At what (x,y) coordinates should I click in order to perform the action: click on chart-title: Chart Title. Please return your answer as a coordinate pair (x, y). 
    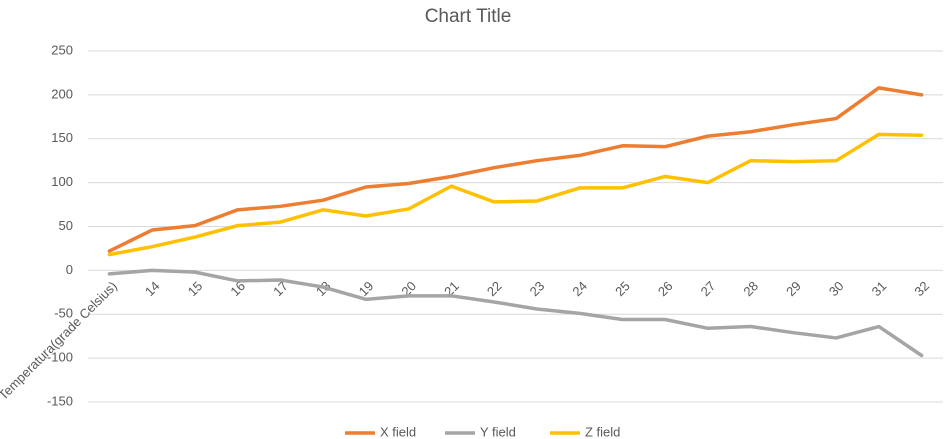
    Looking at the image, I should click on (468, 16).